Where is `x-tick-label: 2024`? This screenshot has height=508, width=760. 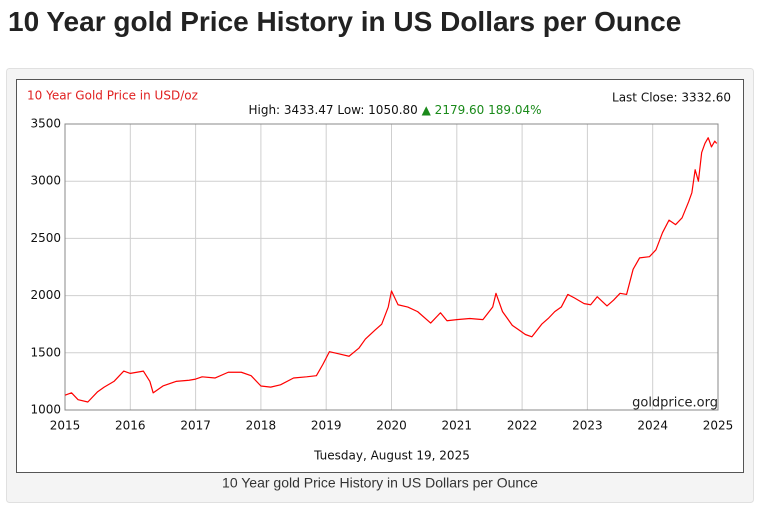
x-tick-label: 2024 is located at coordinates (652, 426).